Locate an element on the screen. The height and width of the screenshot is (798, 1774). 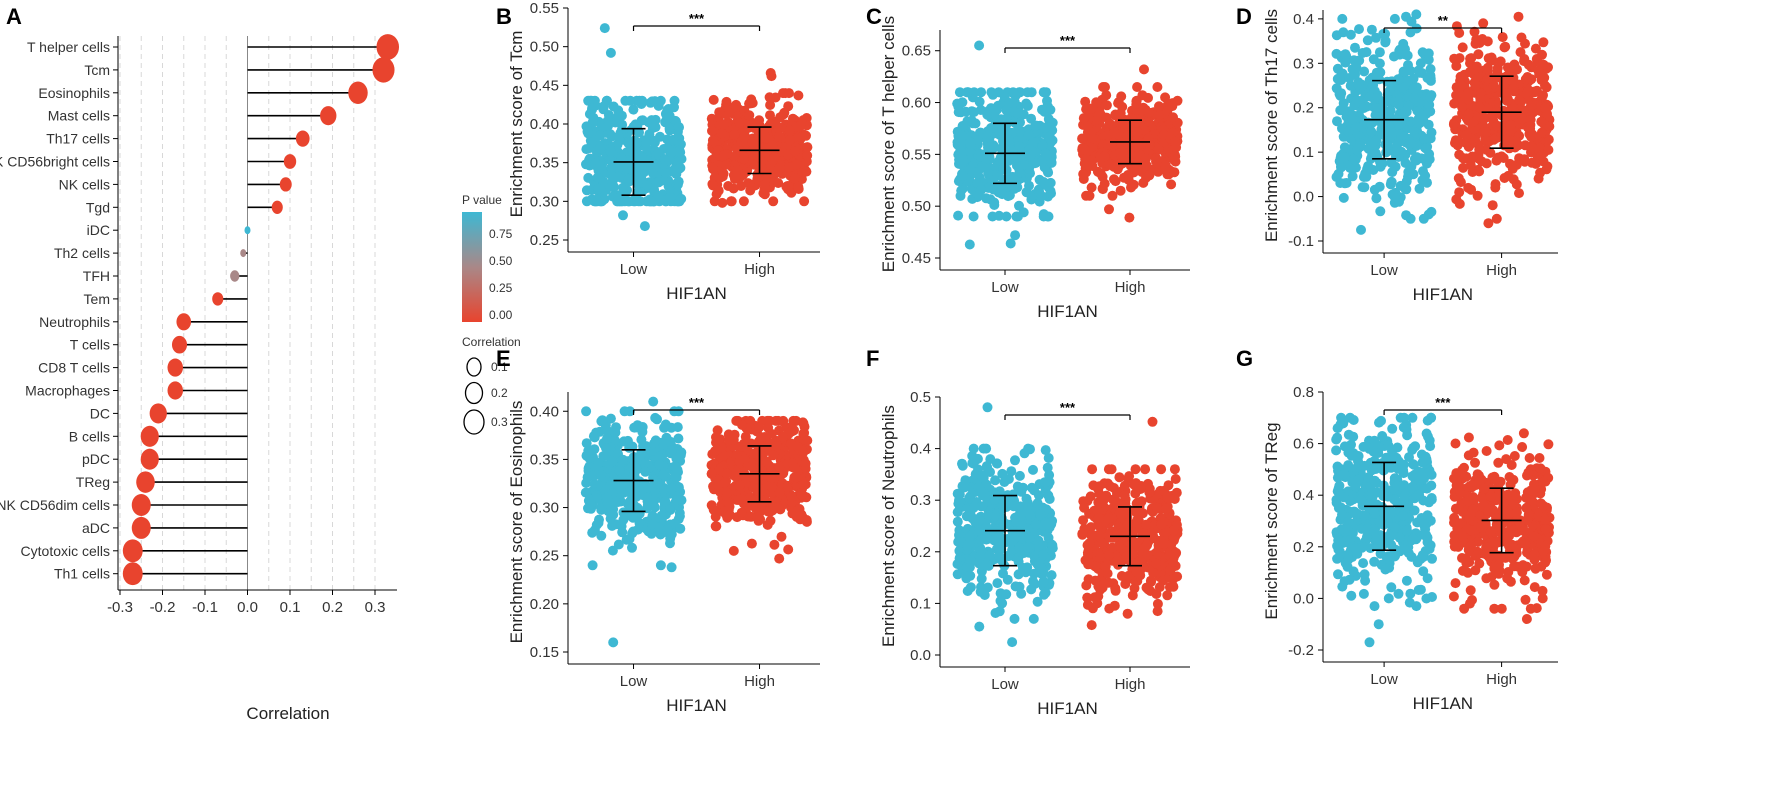
x-tick-label: -0.2 is located at coordinates (163, 607).